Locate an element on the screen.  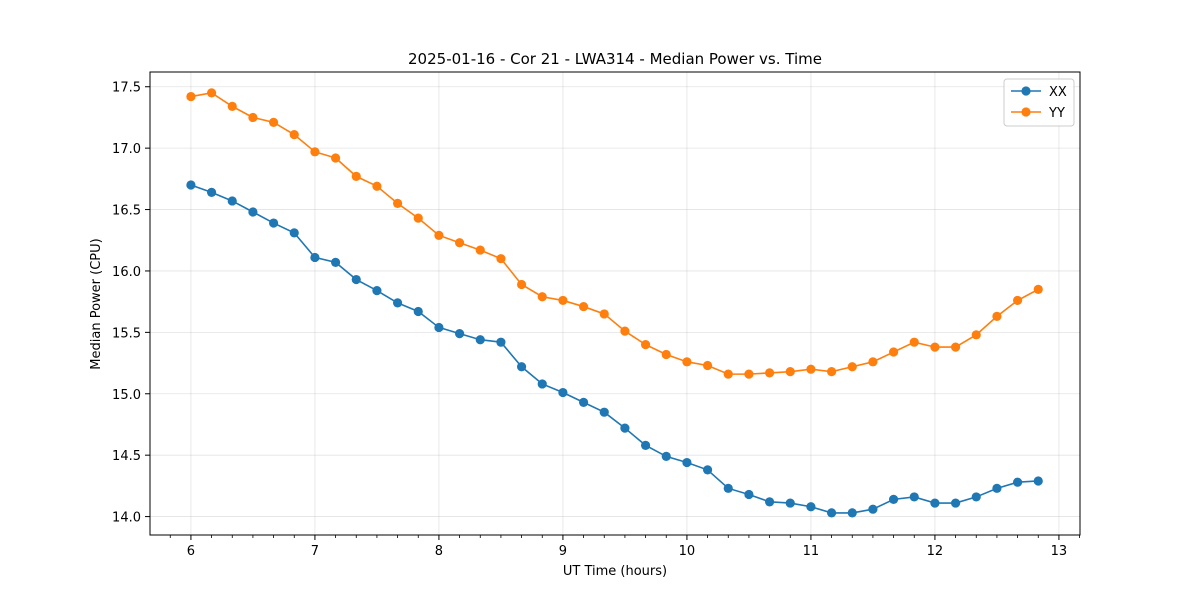
x-tick-label: 9 is located at coordinates (563, 551).